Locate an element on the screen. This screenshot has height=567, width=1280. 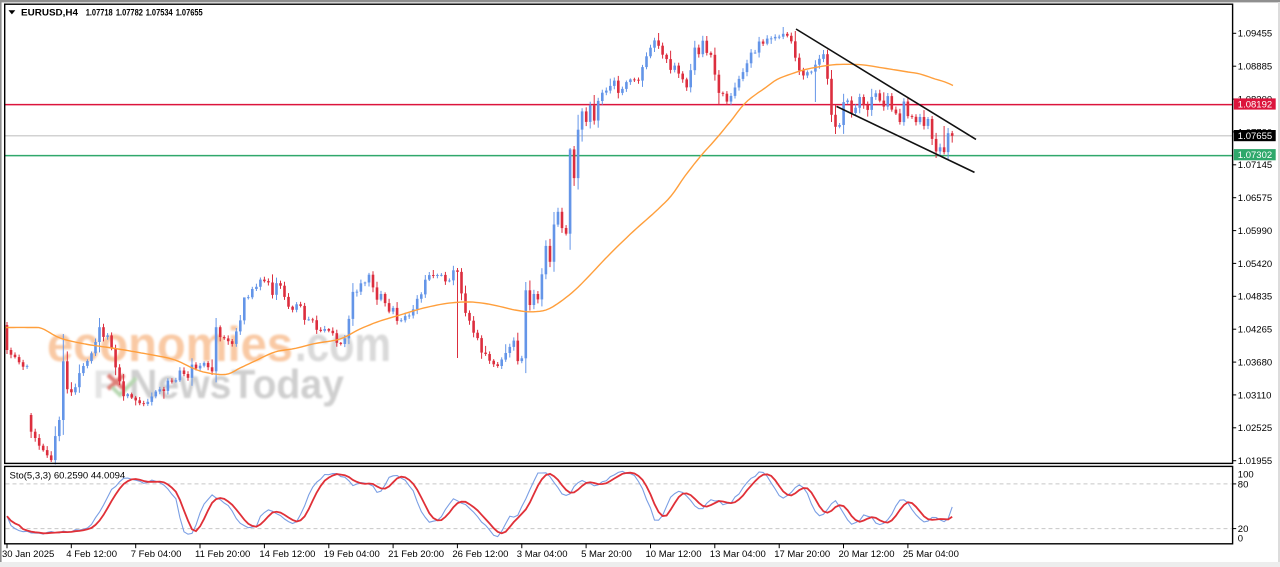
svg-text: Sto(5,3,3) 60.2590 44.0094 is located at coordinates (68, 476).